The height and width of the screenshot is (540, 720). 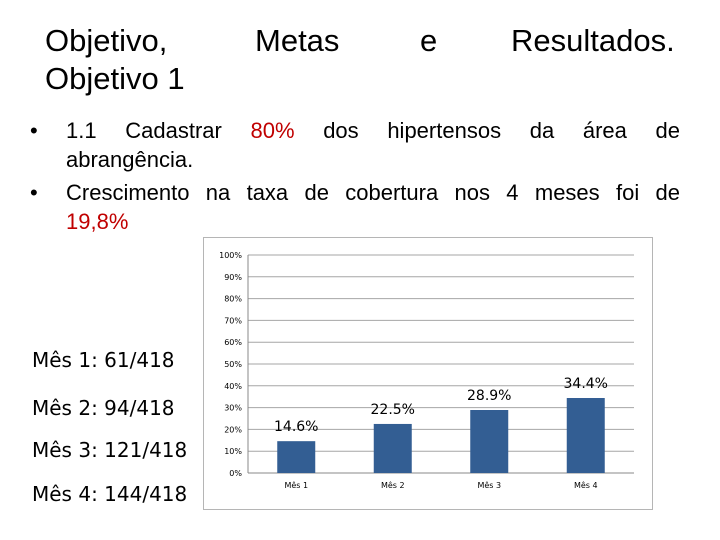 What do you see at coordinates (429, 40) in the screenshot?
I see `title-word-e: e` at bounding box center [429, 40].